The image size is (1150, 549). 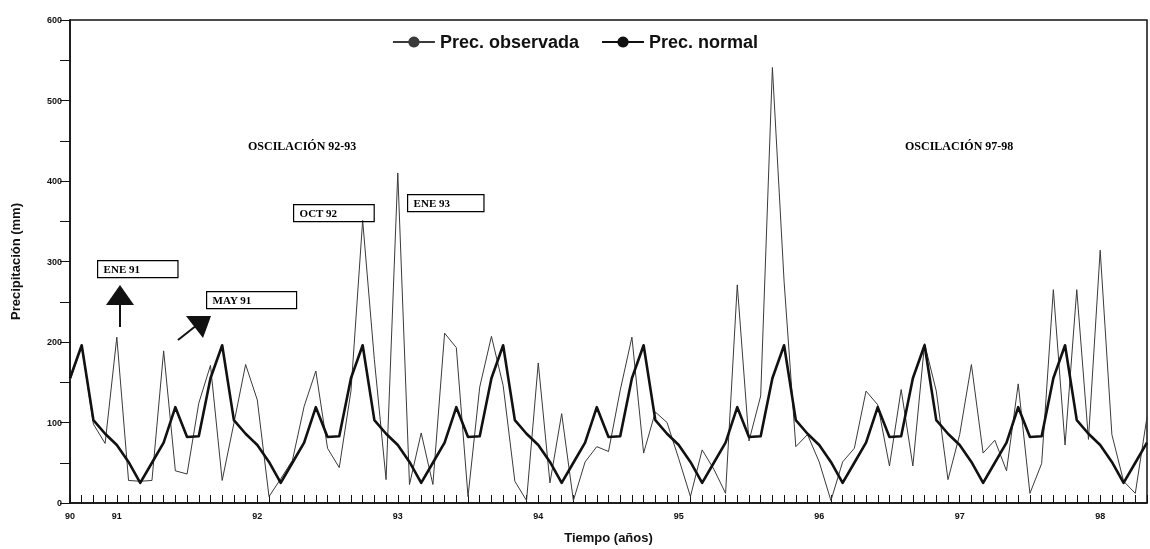 I want to click on x-tick-label: 98, so click(x=1100, y=515).